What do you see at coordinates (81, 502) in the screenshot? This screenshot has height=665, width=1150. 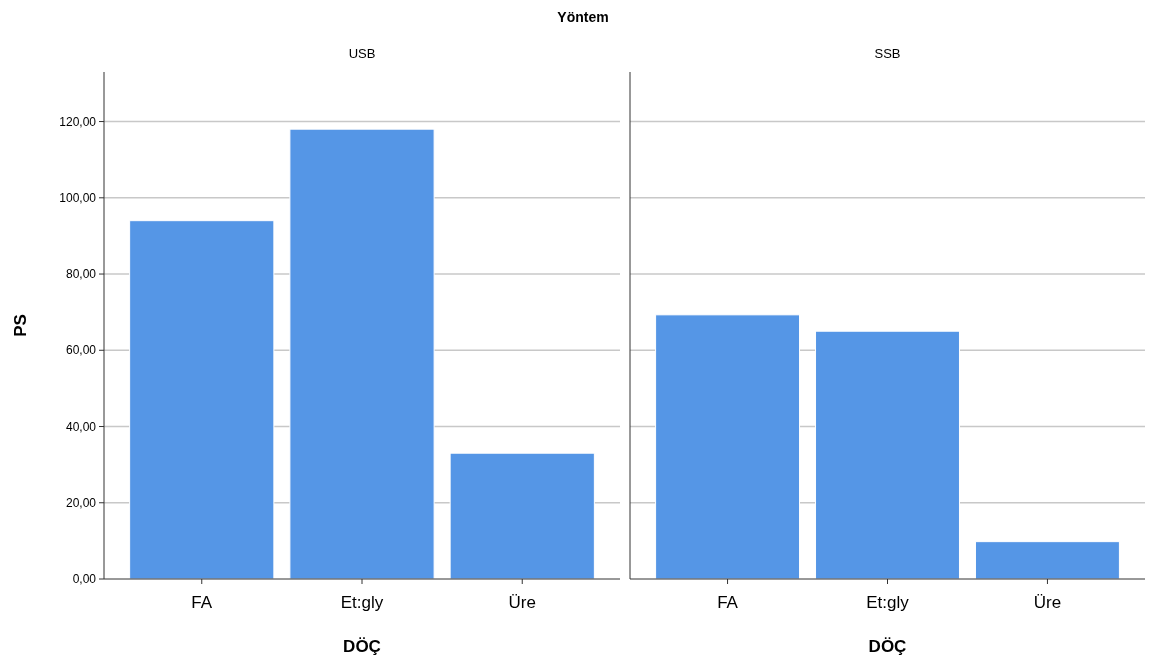 I see `y-tick-label: 20,00` at bounding box center [81, 502].